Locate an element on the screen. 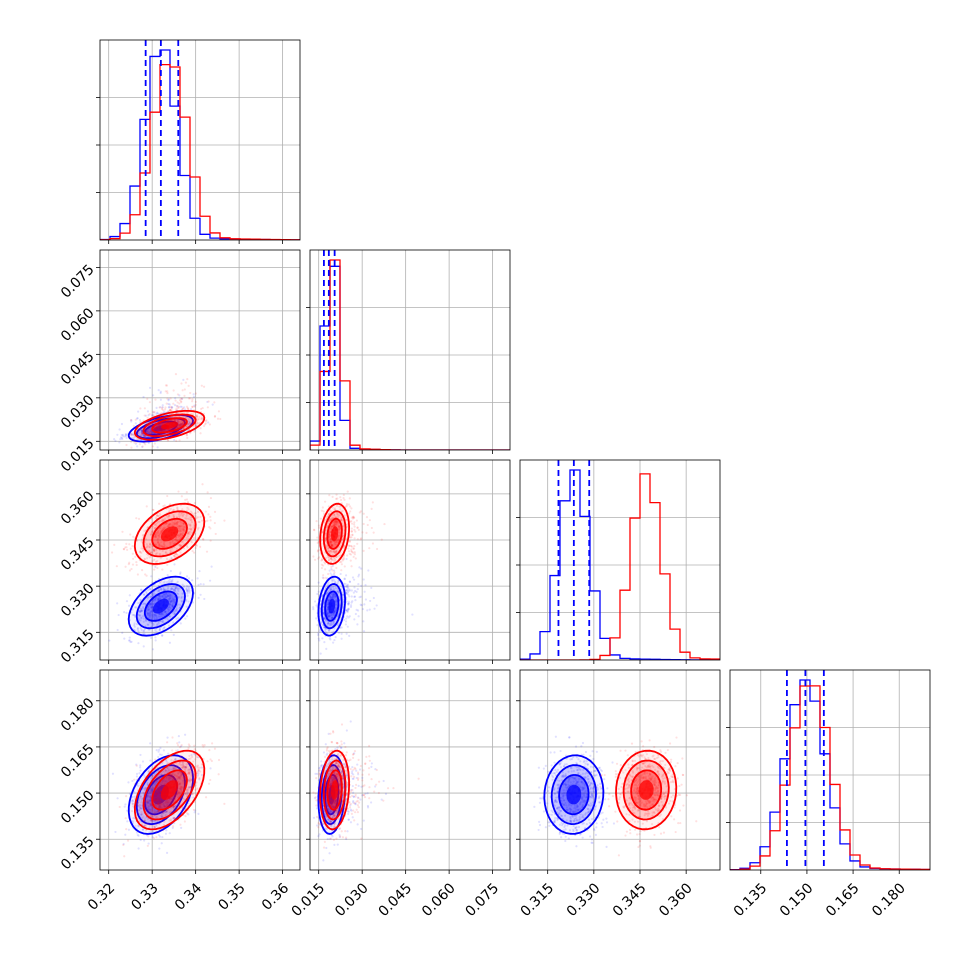  y-tick-label: 0.135 is located at coordinates (78, 854).